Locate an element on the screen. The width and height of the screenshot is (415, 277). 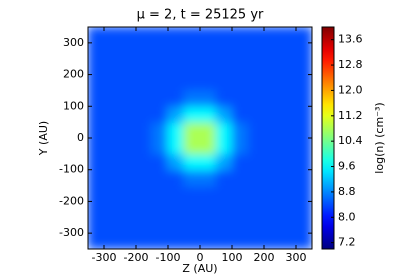
y-tick-label: 200 is located at coordinates (73, 74).